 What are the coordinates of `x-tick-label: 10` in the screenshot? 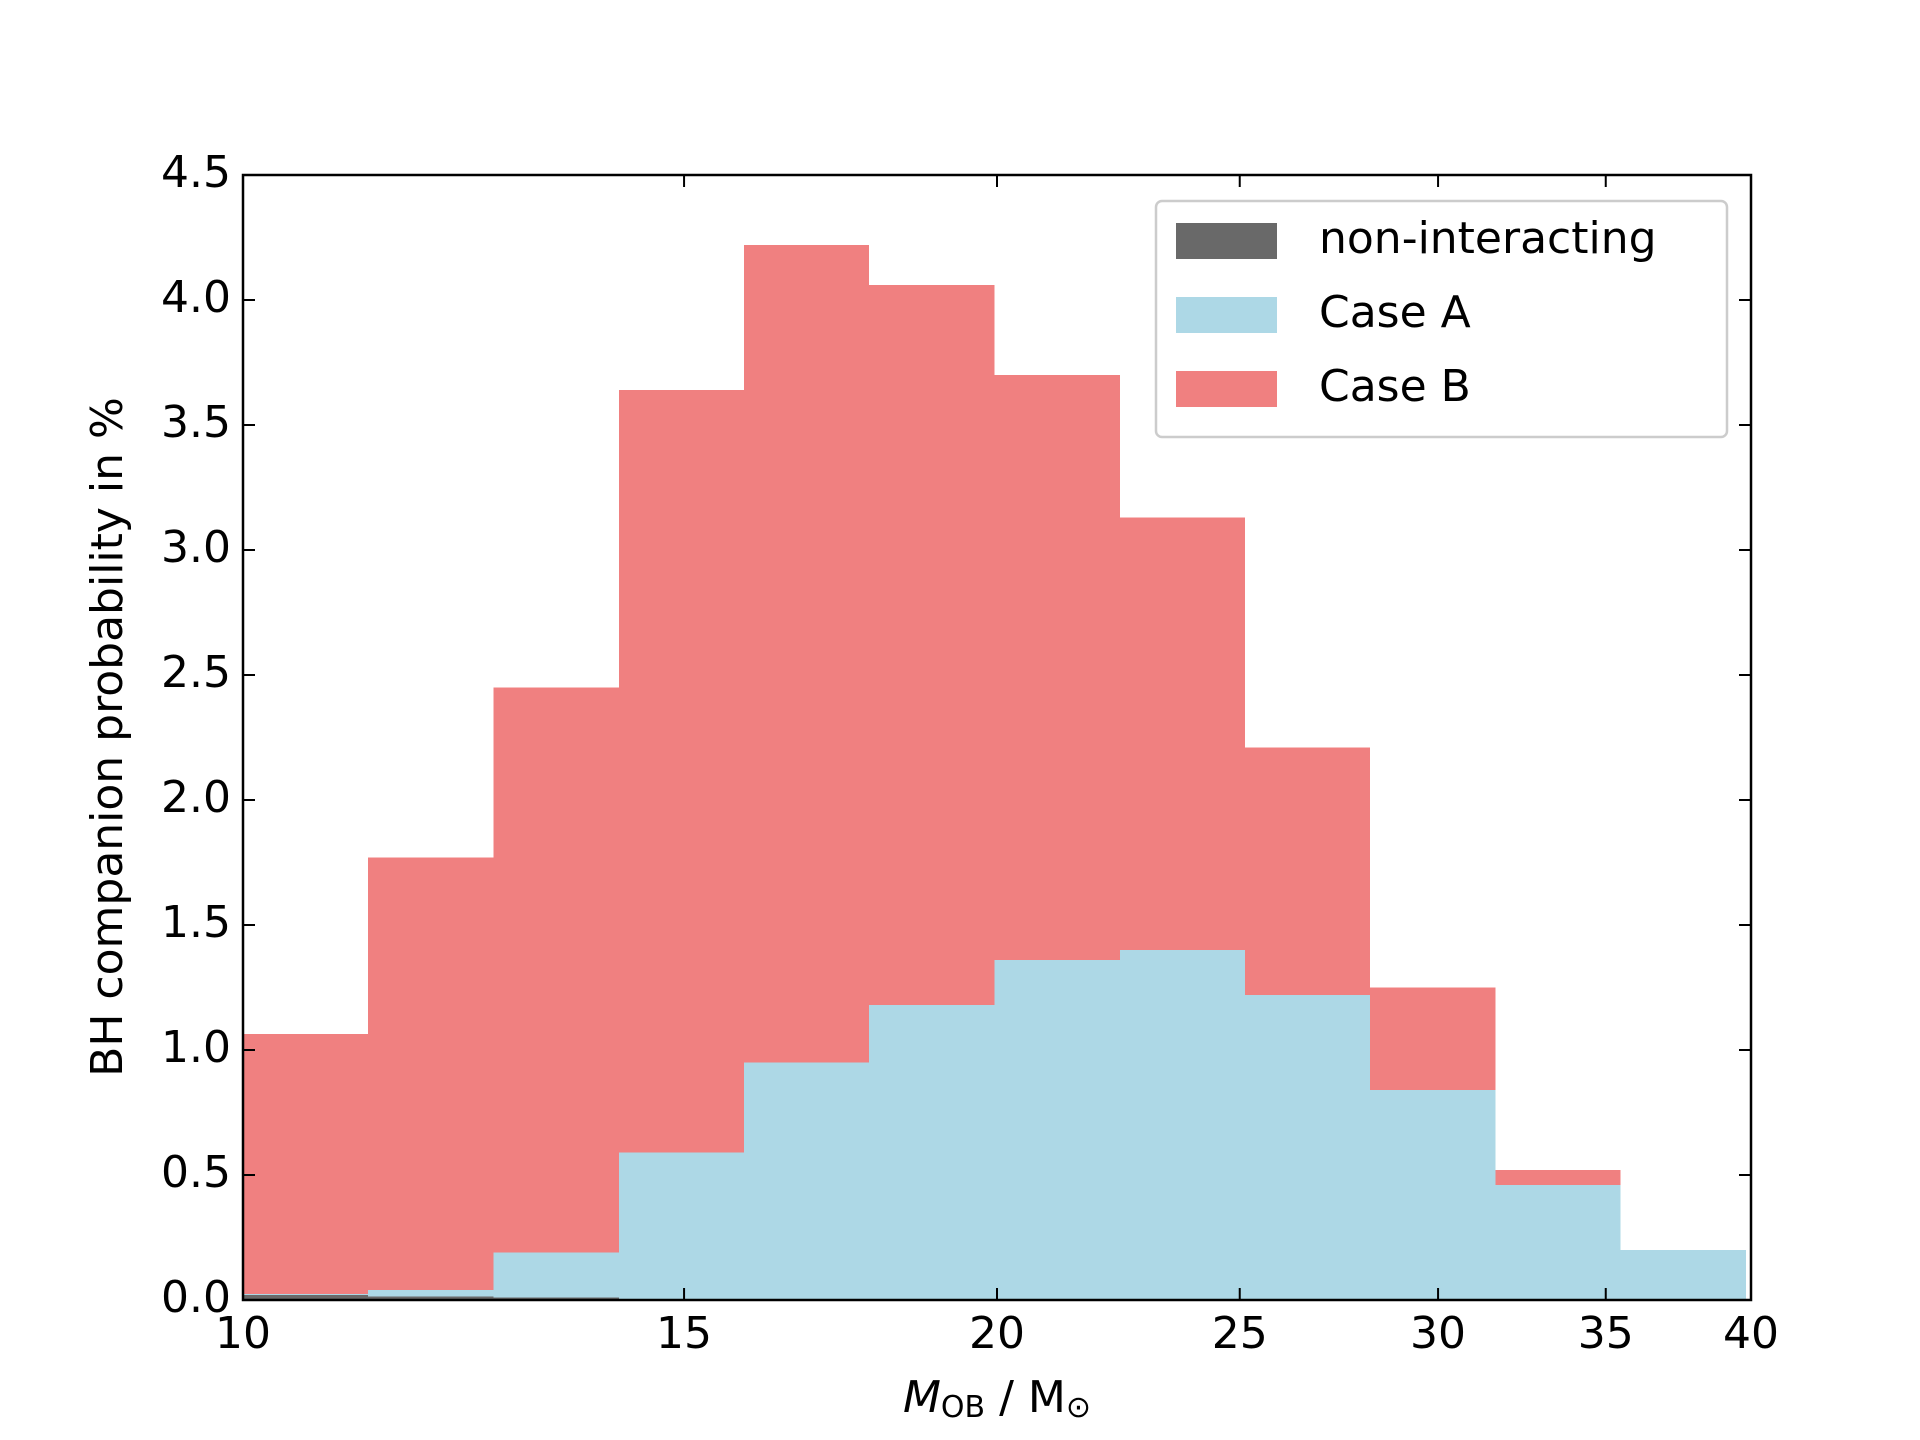 It's located at (243, 1333).